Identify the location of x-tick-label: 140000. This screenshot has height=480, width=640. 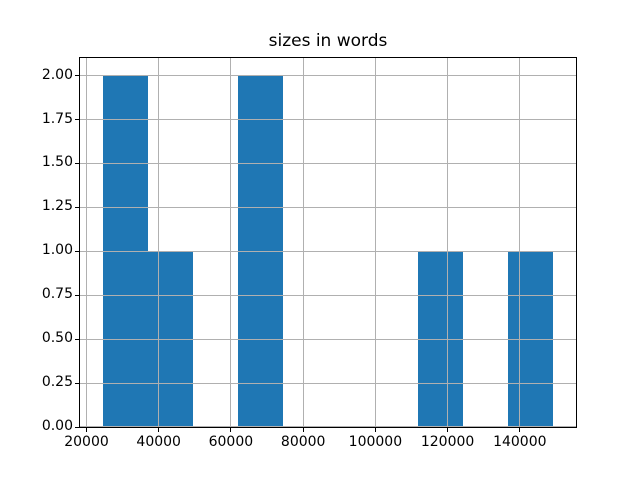
(520, 442).